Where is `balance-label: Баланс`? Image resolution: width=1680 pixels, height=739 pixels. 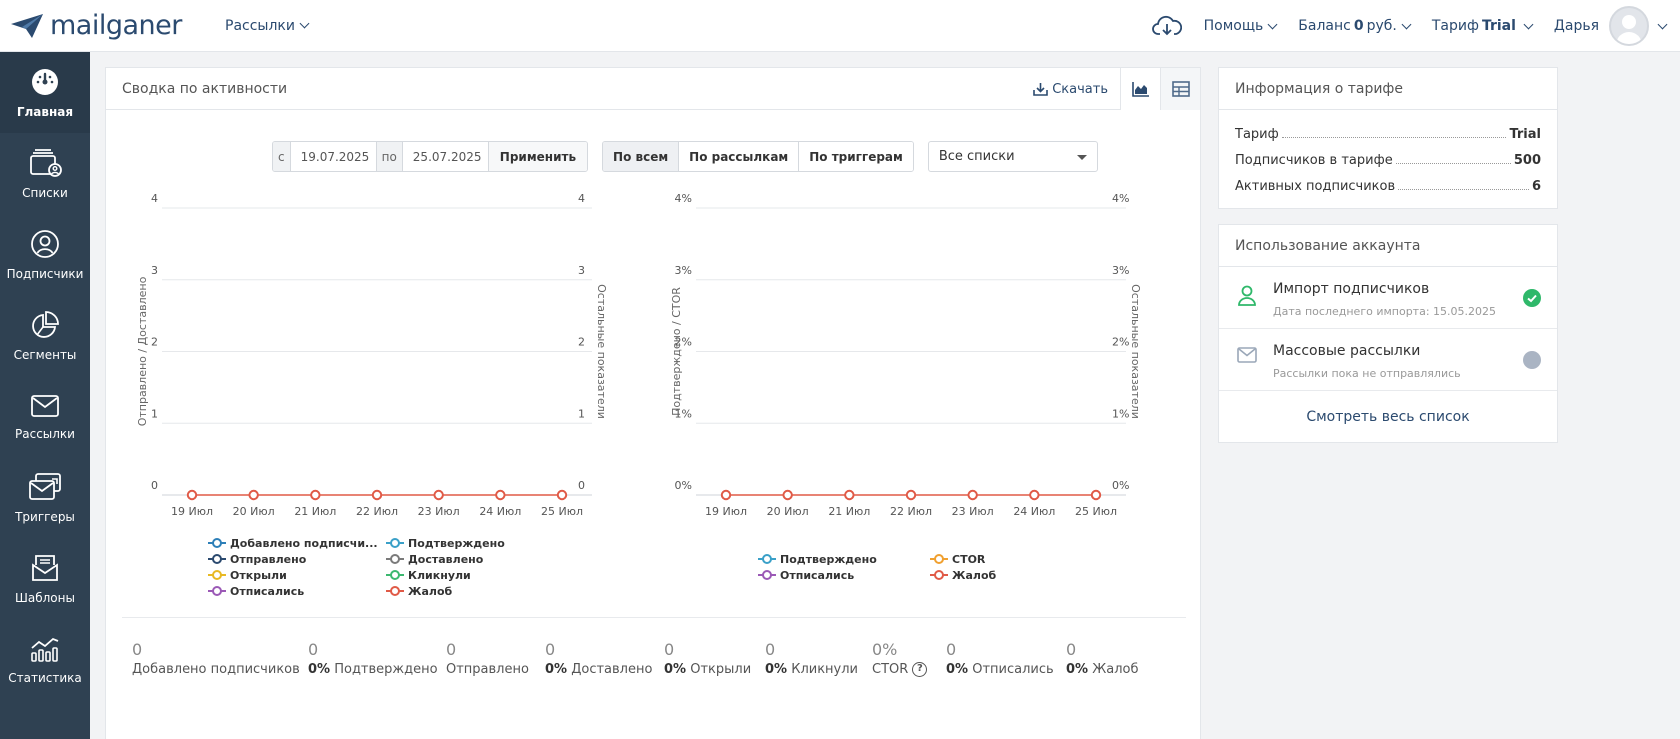
balance-label: Баланс is located at coordinates (1324, 26).